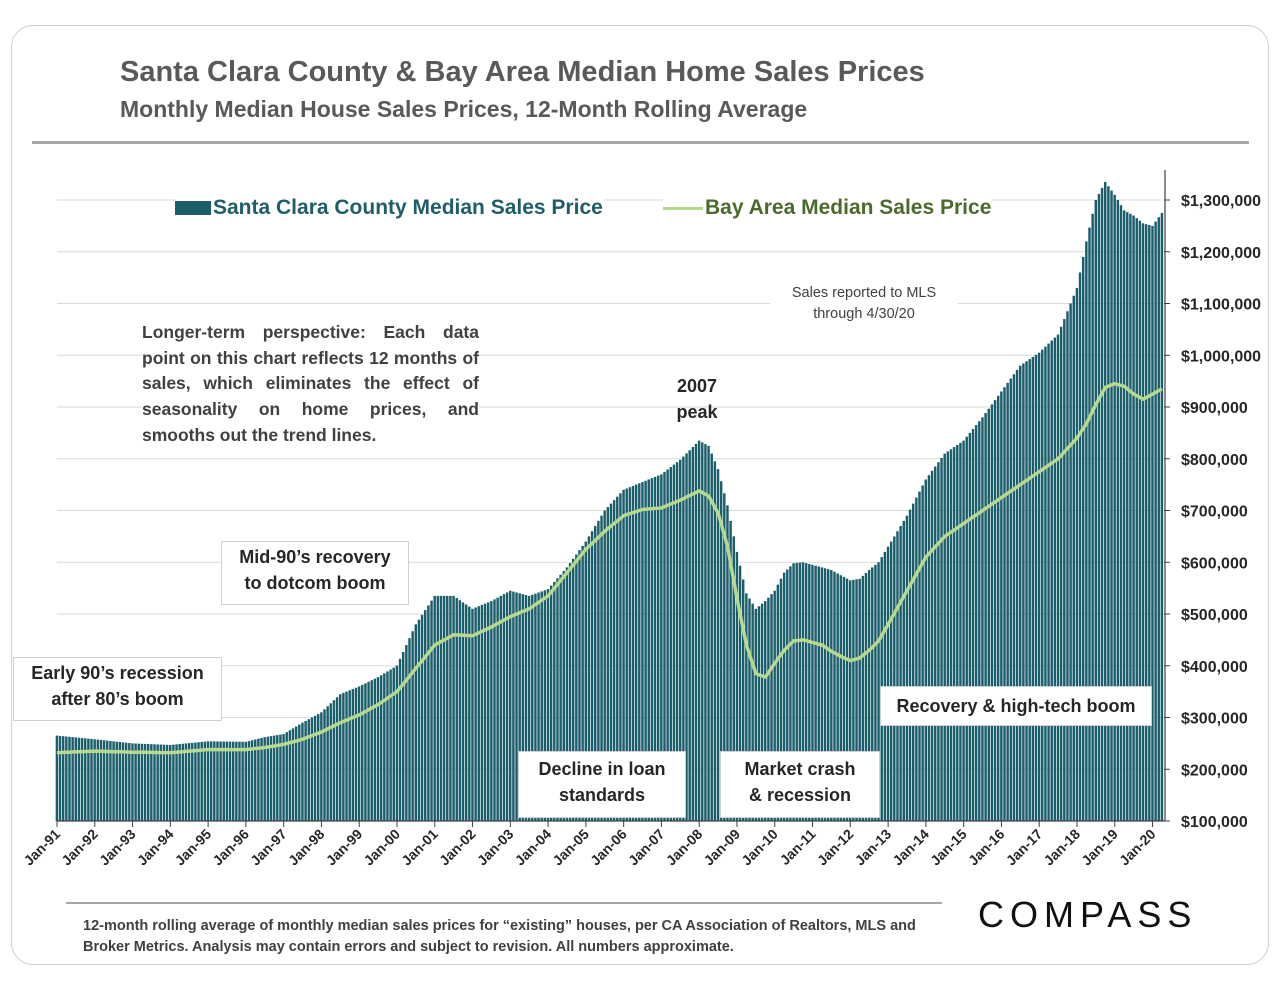 The height and width of the screenshot is (989, 1280). What do you see at coordinates (864, 314) in the screenshot?
I see `mls-note-line-2: through 4/30/20` at bounding box center [864, 314].